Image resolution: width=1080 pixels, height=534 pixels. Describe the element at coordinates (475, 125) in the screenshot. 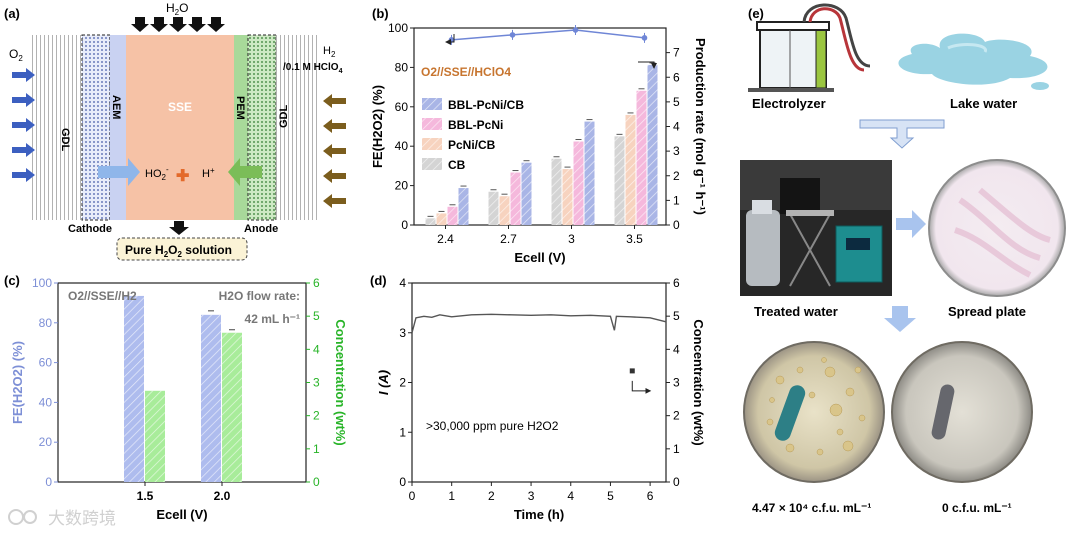

I see `legend-label-b: BBL-PcNi` at that location.